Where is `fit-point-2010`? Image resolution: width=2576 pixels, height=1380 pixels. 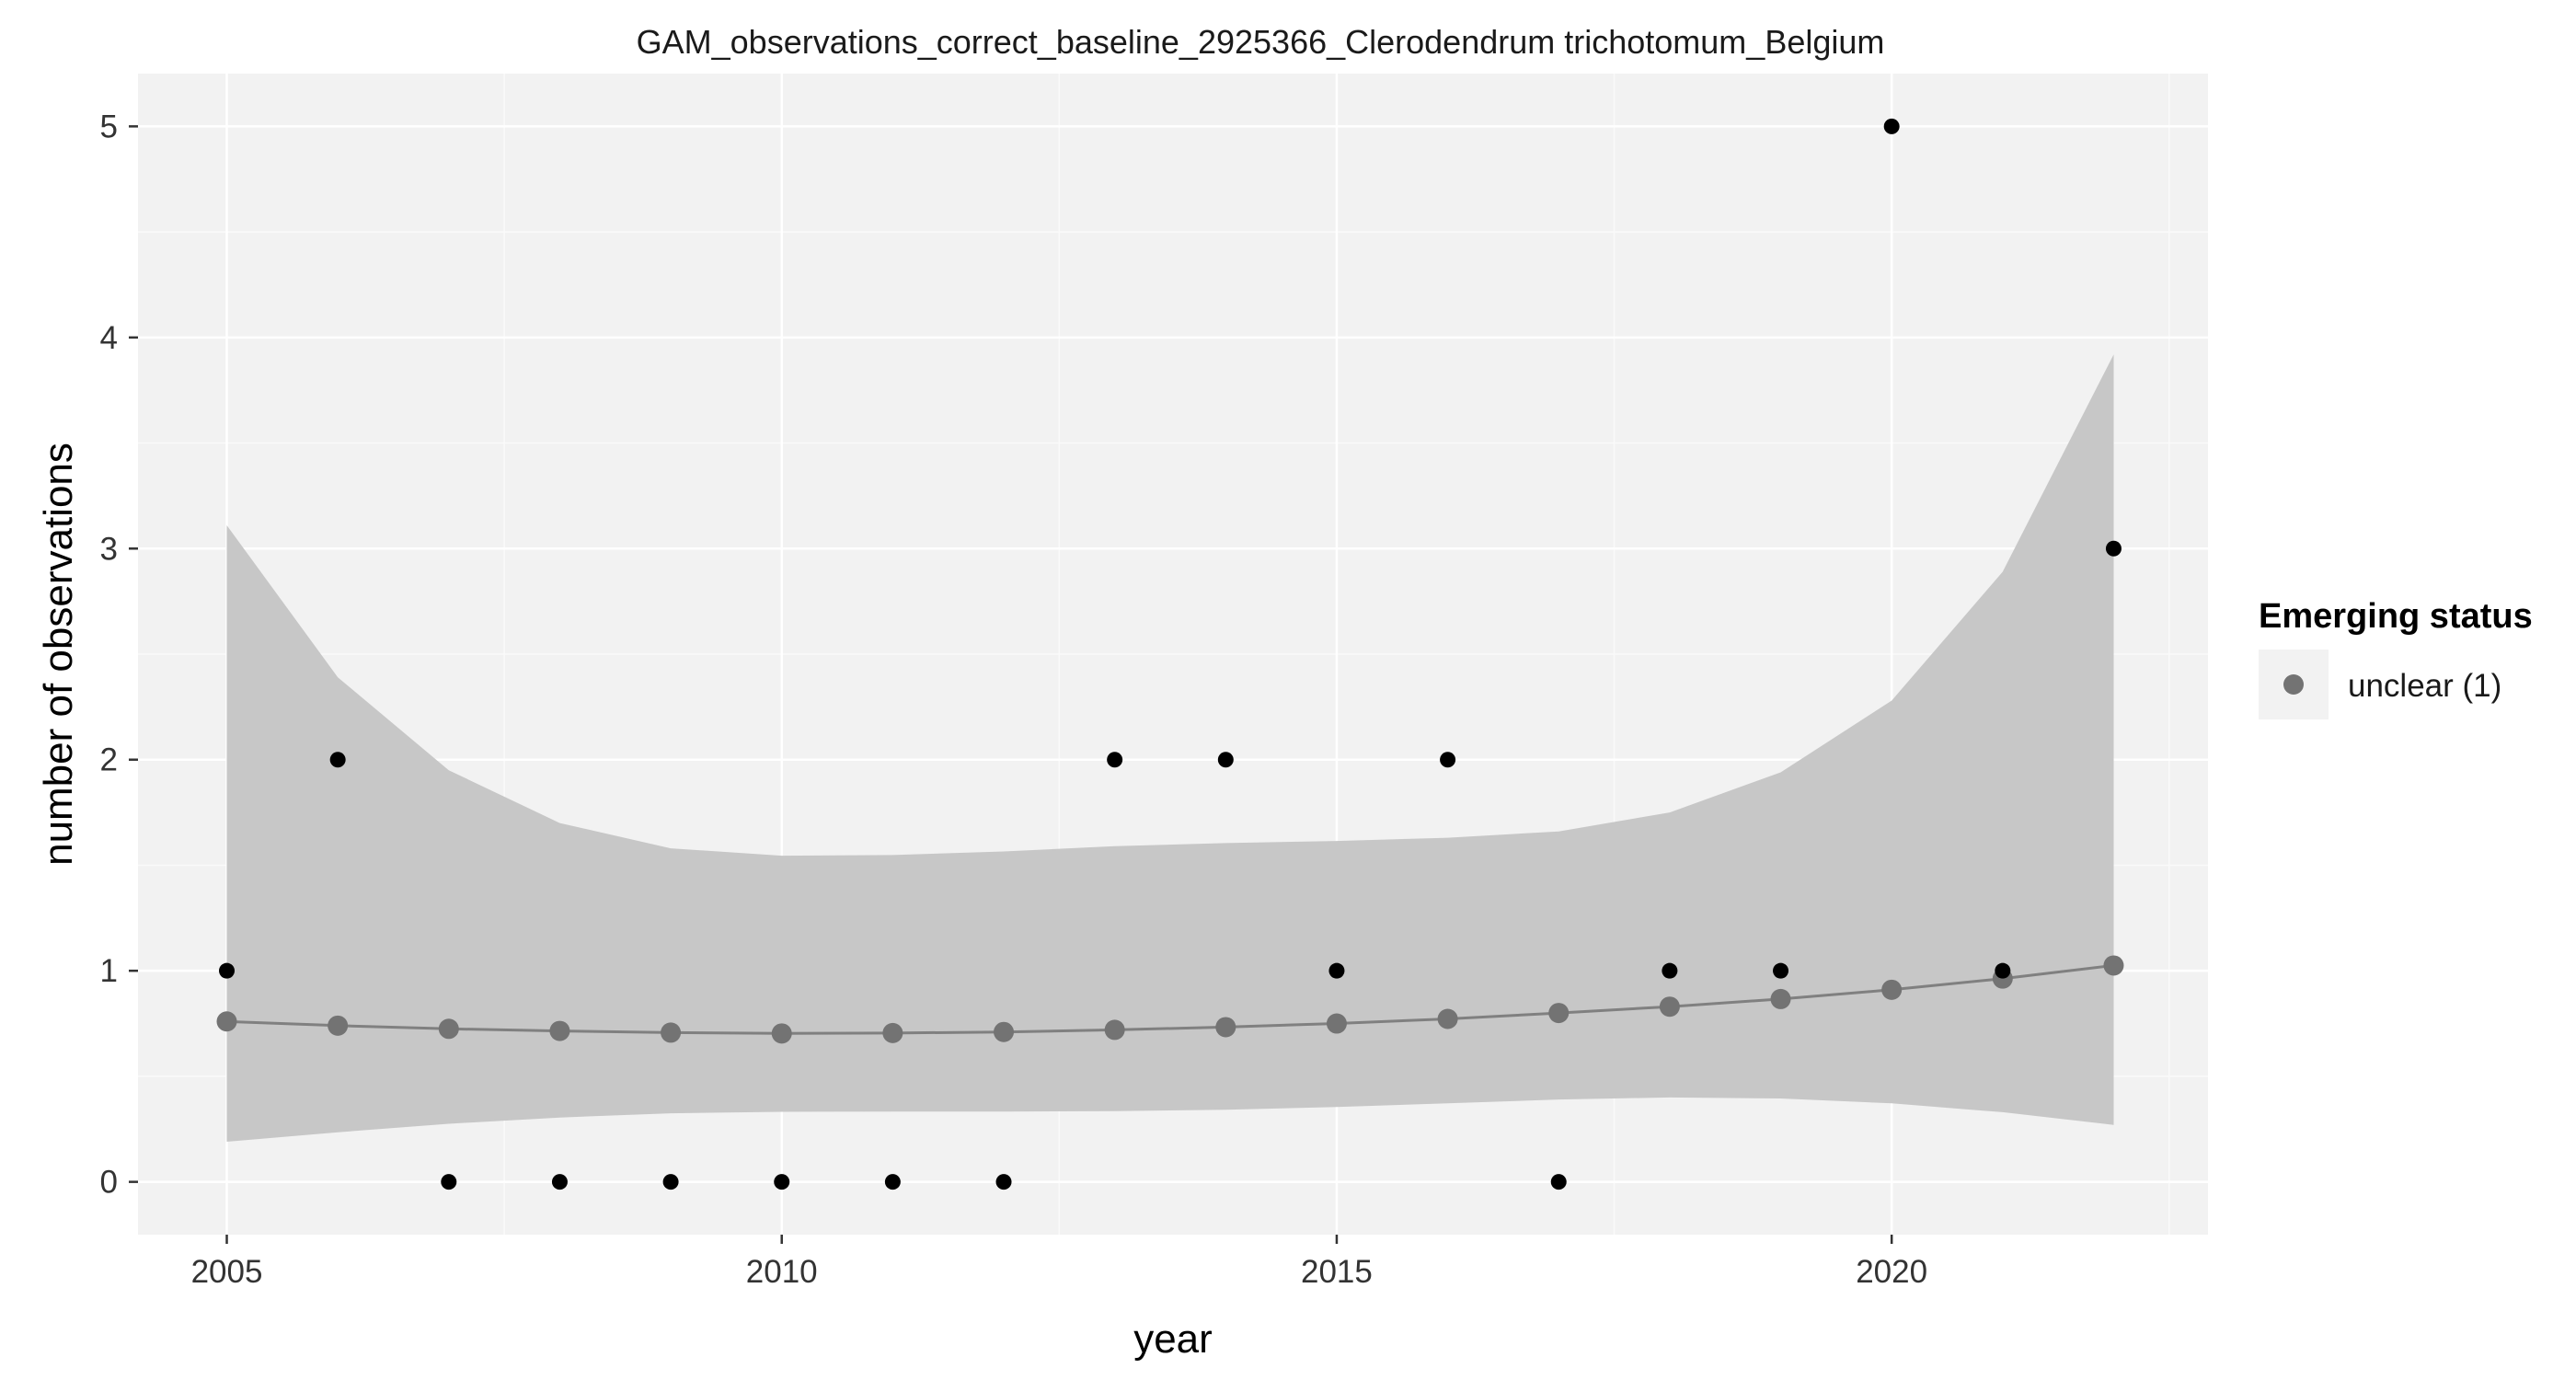 fit-point-2010 is located at coordinates (781, 1033).